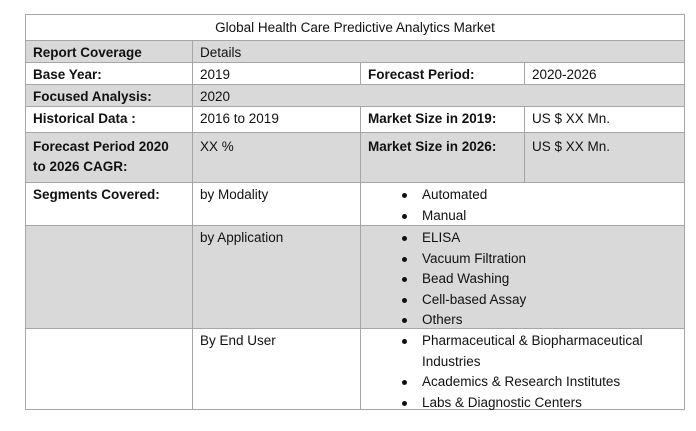  Describe the element at coordinates (442, 119) in the screenshot. I see `label: Market Size in 2019:` at that location.